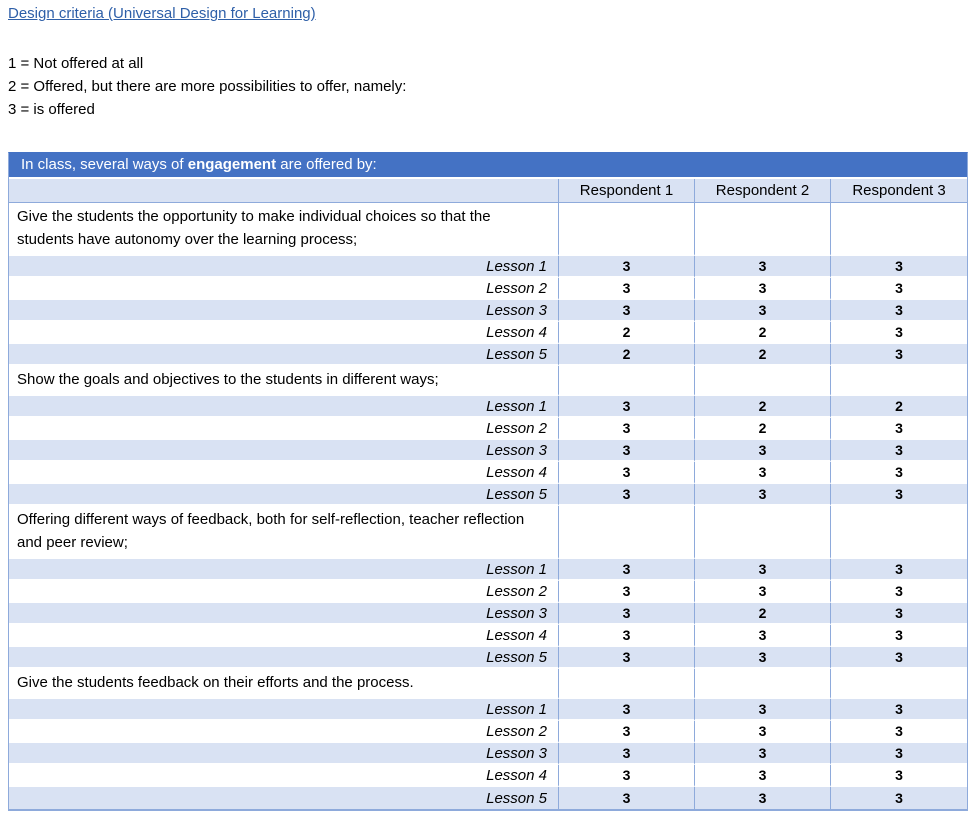 This screenshot has height=835, width=974. What do you see at coordinates (51, 109) in the screenshot?
I see `legend-line-3: 3 = is offered` at bounding box center [51, 109].